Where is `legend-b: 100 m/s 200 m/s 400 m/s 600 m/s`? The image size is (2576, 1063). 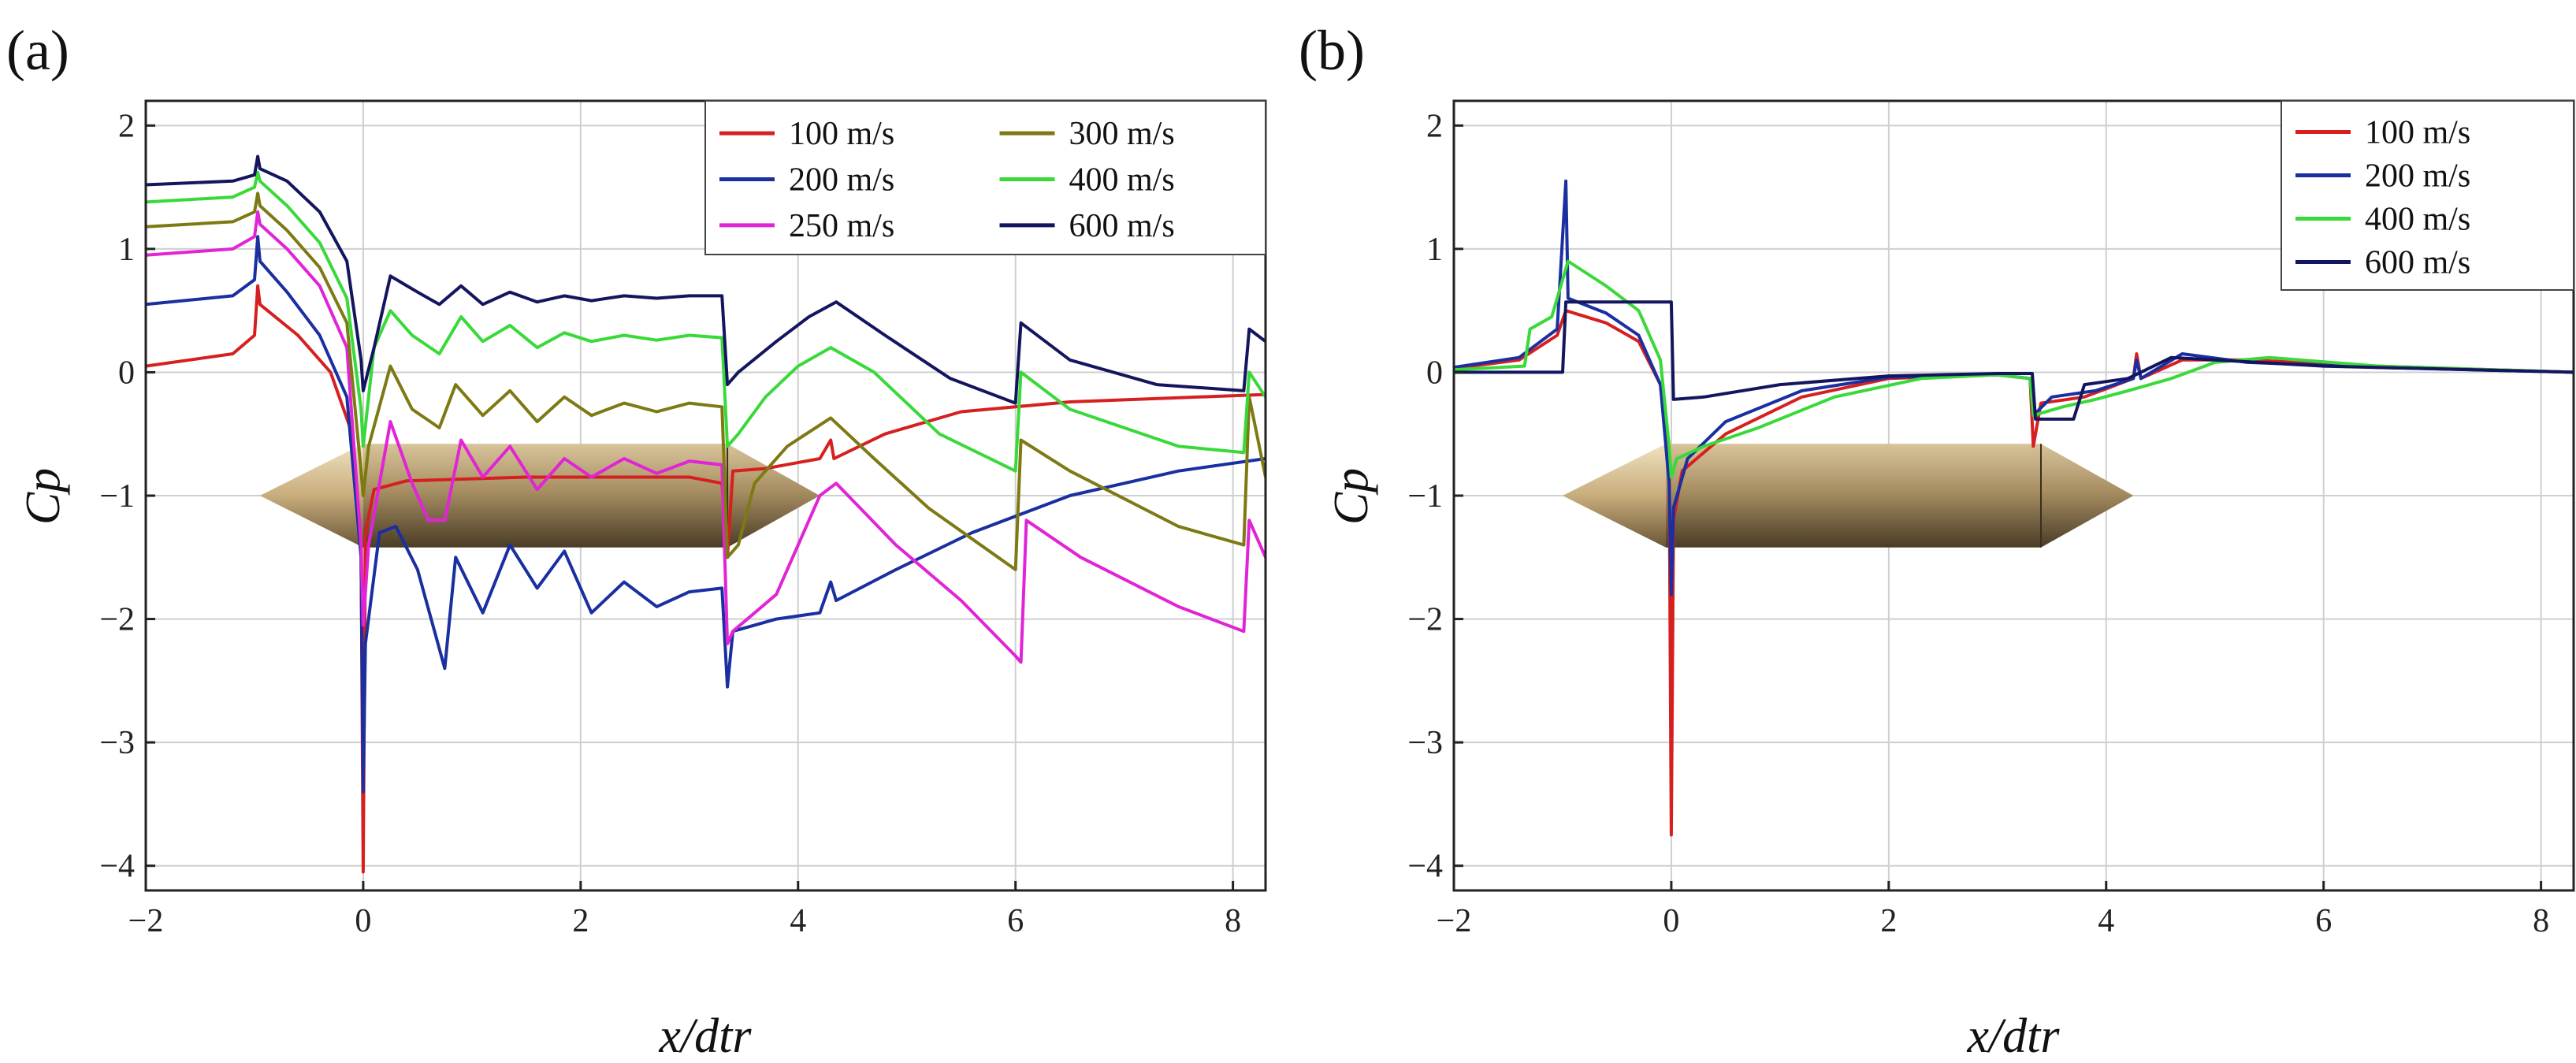 legend-b: 100 m/s 200 m/s 400 m/s 600 m/s is located at coordinates (2427, 195).